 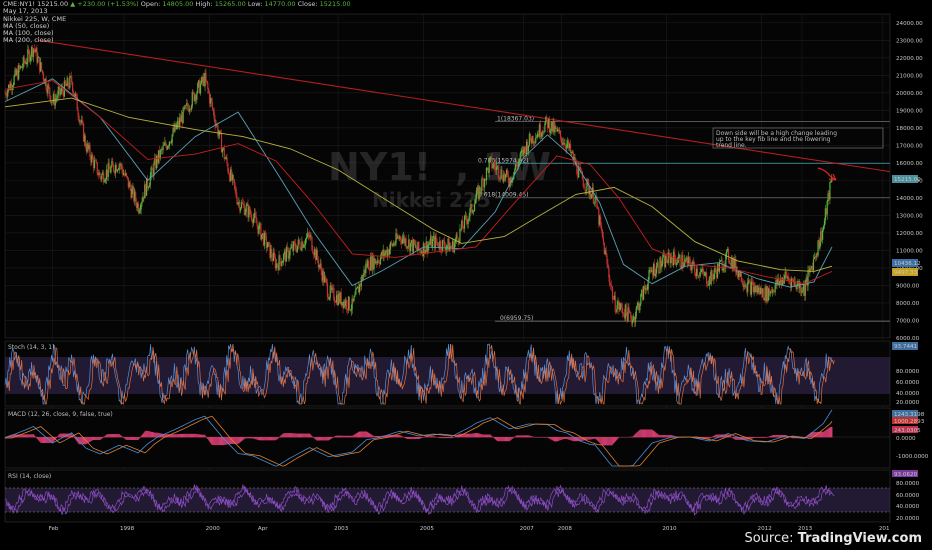 I want to click on source-credit: Source: TradingView.com, so click(x=833, y=538).